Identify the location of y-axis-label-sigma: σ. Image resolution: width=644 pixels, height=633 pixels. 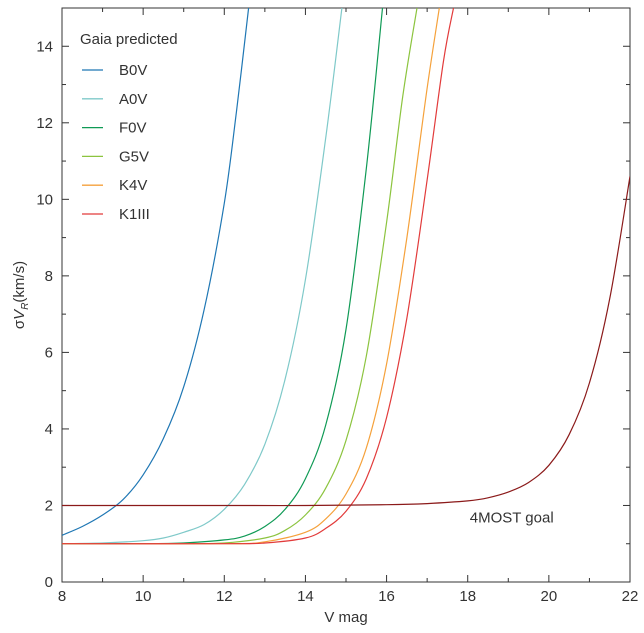
(19, 324).